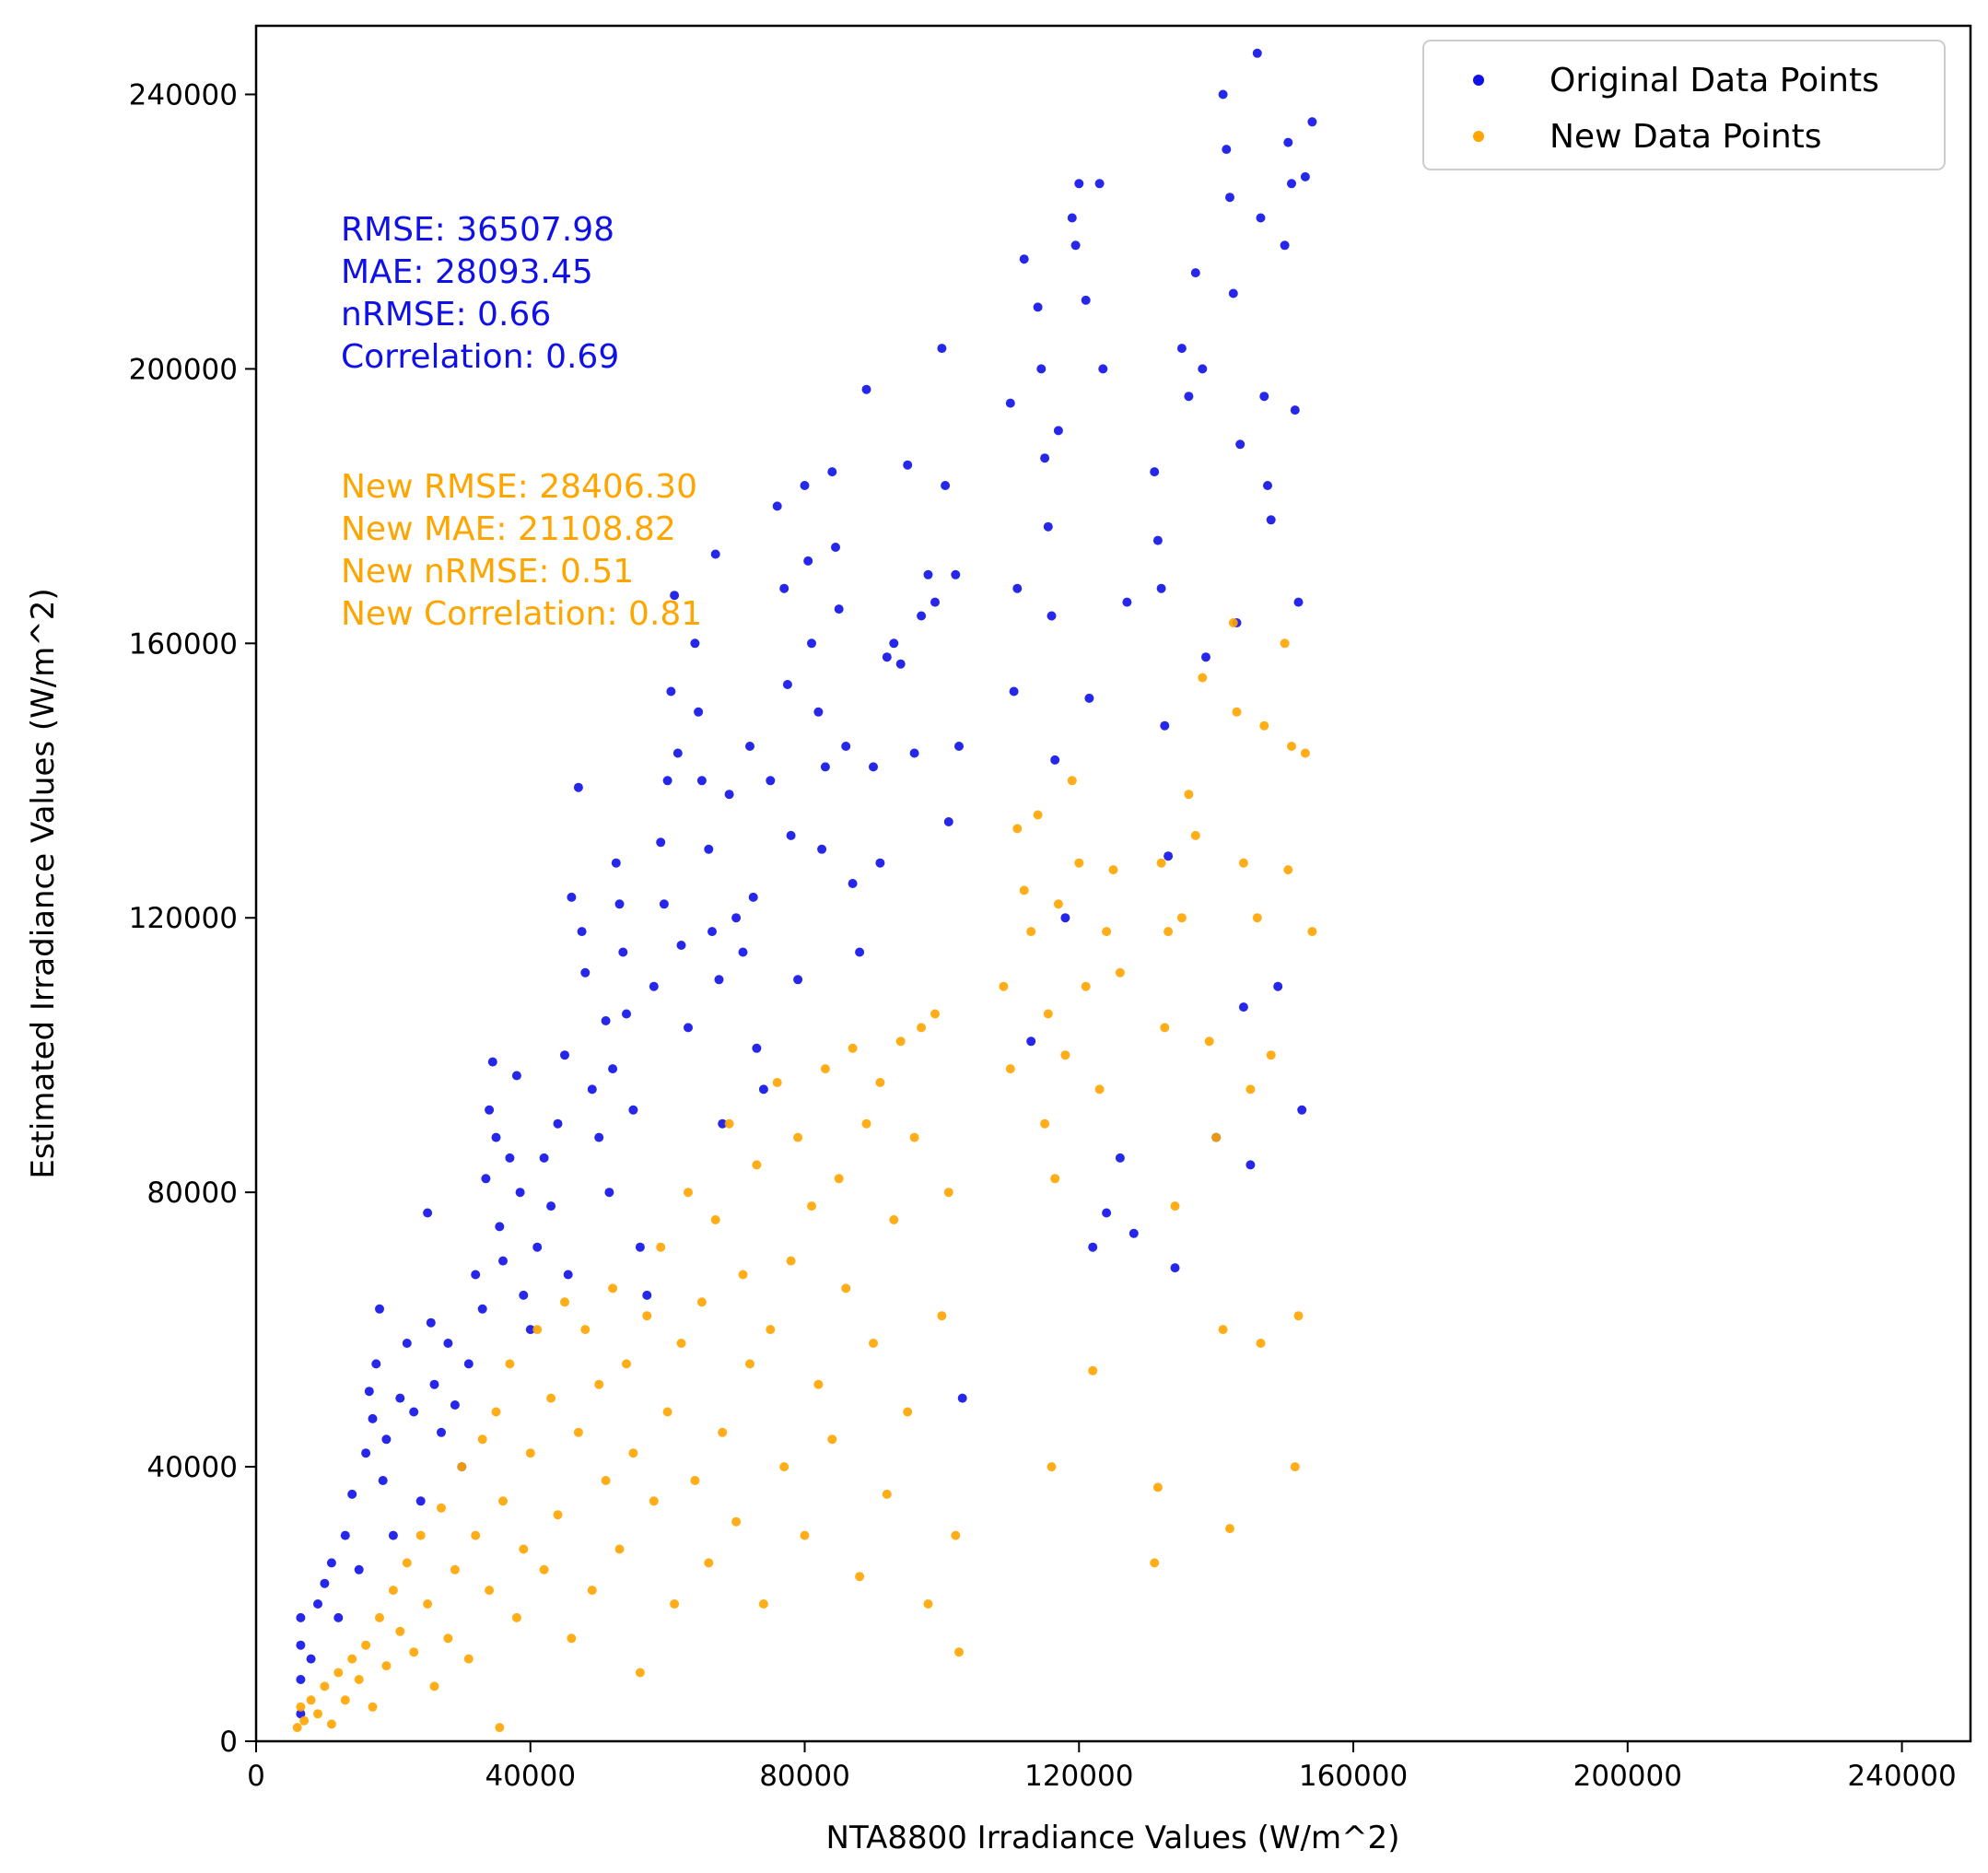 The height and width of the screenshot is (1873, 1988). I want to click on x-tick-label: 0, so click(256, 1776).